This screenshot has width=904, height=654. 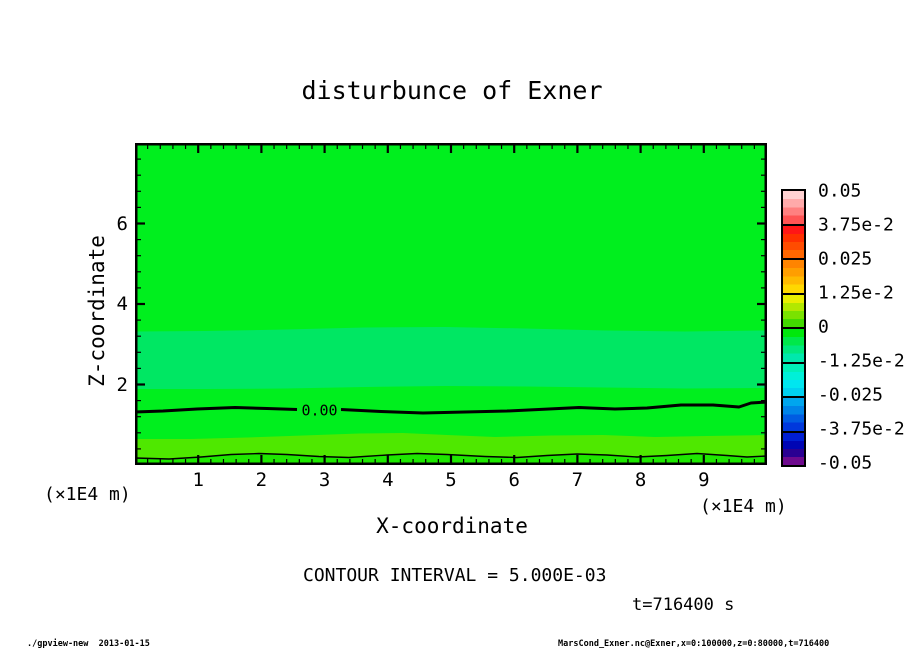 I want to click on colorbar-label: 0.025, so click(x=845, y=259).